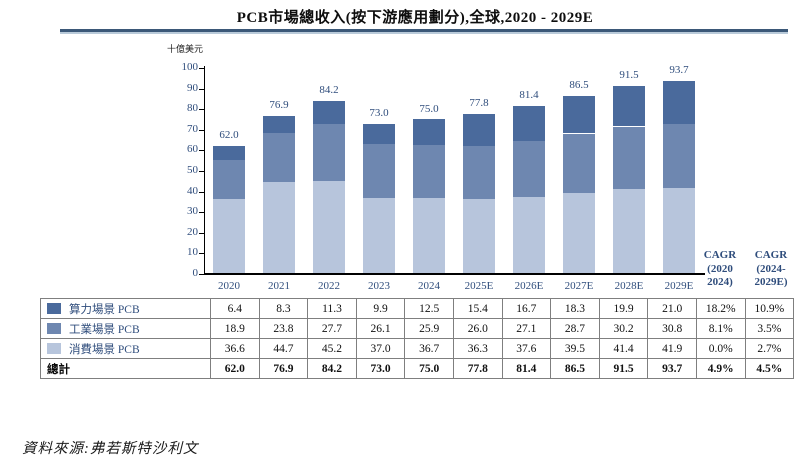 The height and width of the screenshot is (471, 809). What do you see at coordinates (104, 329) in the screenshot?
I see `table-row-label-text: 工業場景 PCB` at bounding box center [104, 329].